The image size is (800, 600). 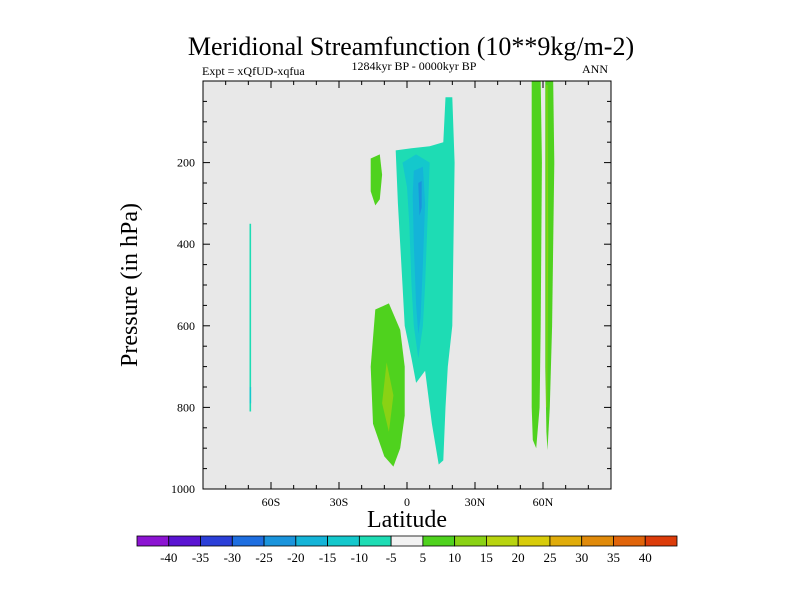 What do you see at coordinates (595, 69) in the screenshot?
I see `right-string: ANN` at bounding box center [595, 69].